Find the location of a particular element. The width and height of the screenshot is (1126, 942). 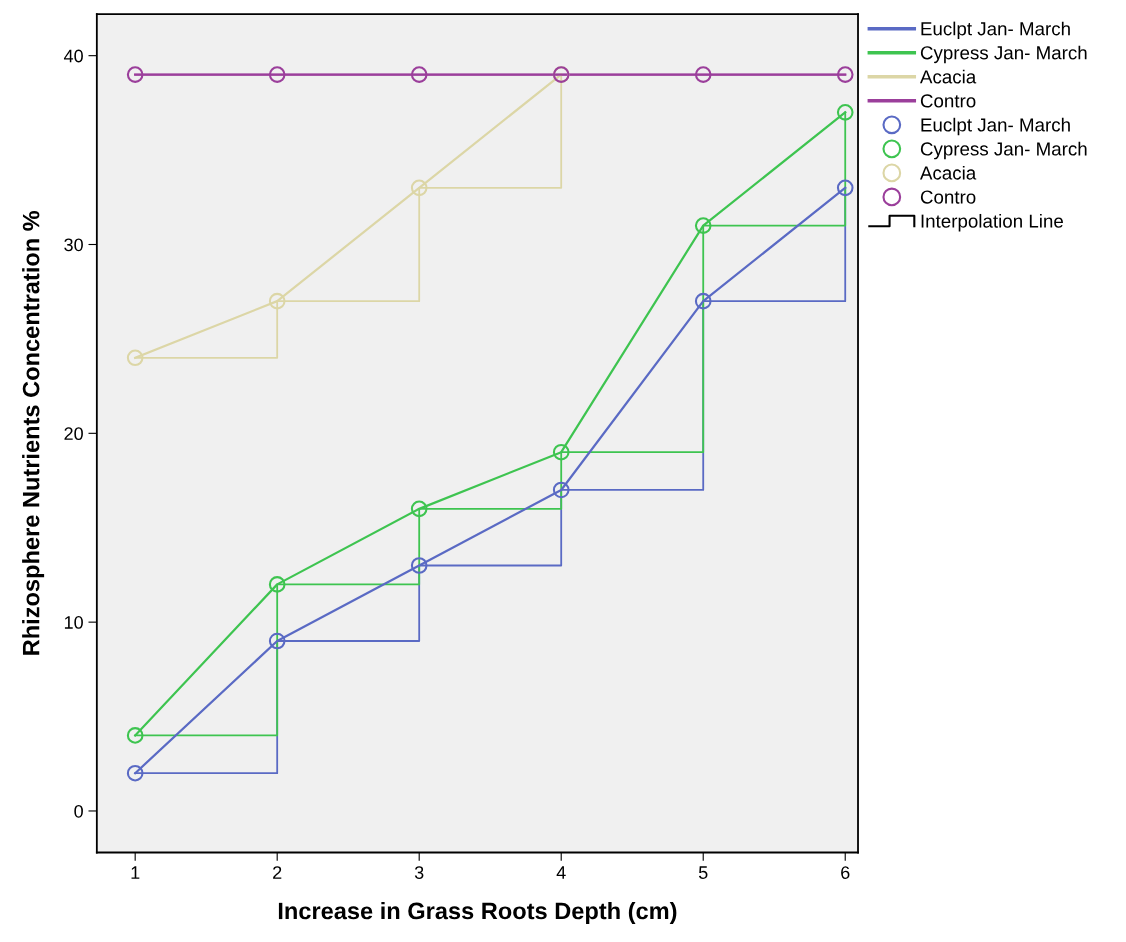

x-tick-label: 5 is located at coordinates (703, 872).